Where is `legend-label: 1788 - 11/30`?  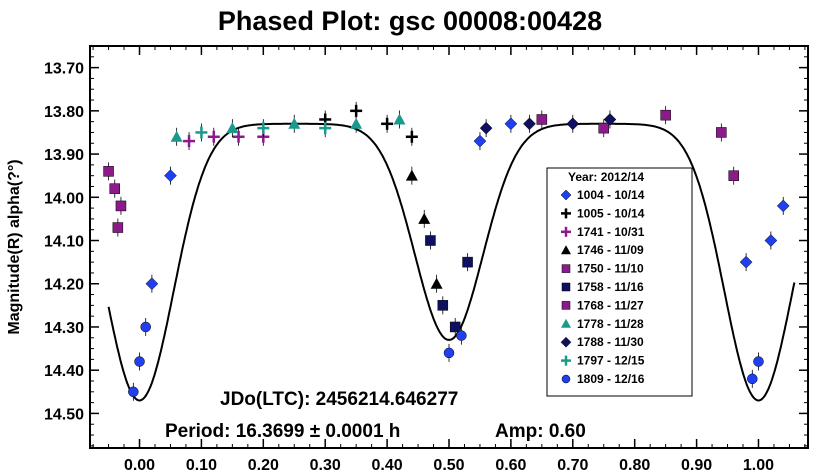
legend-label: 1788 - 11/30 is located at coordinates (610, 342).